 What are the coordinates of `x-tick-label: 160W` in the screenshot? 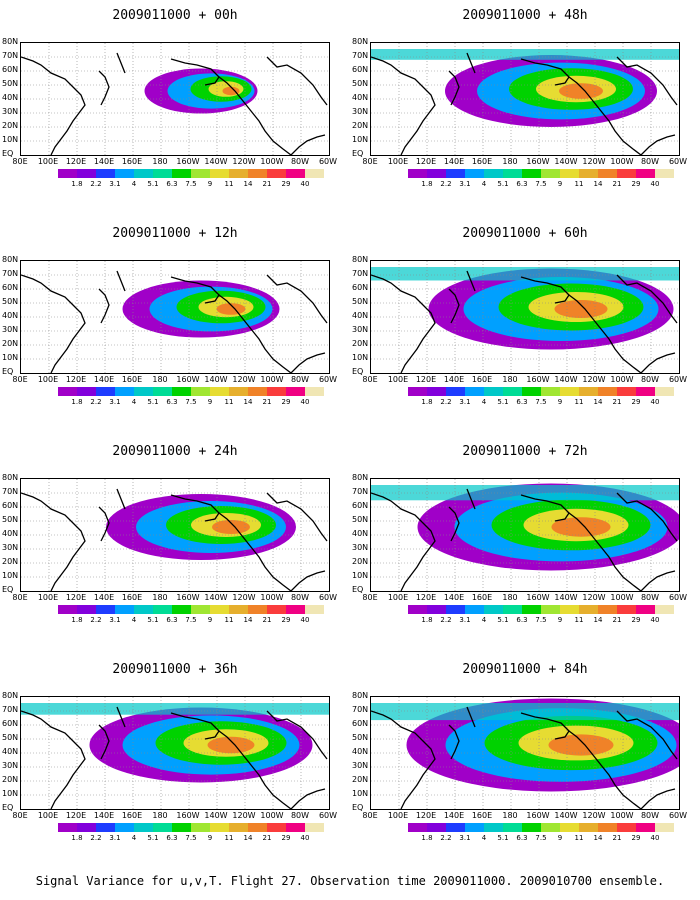 It's located at (538, 161).